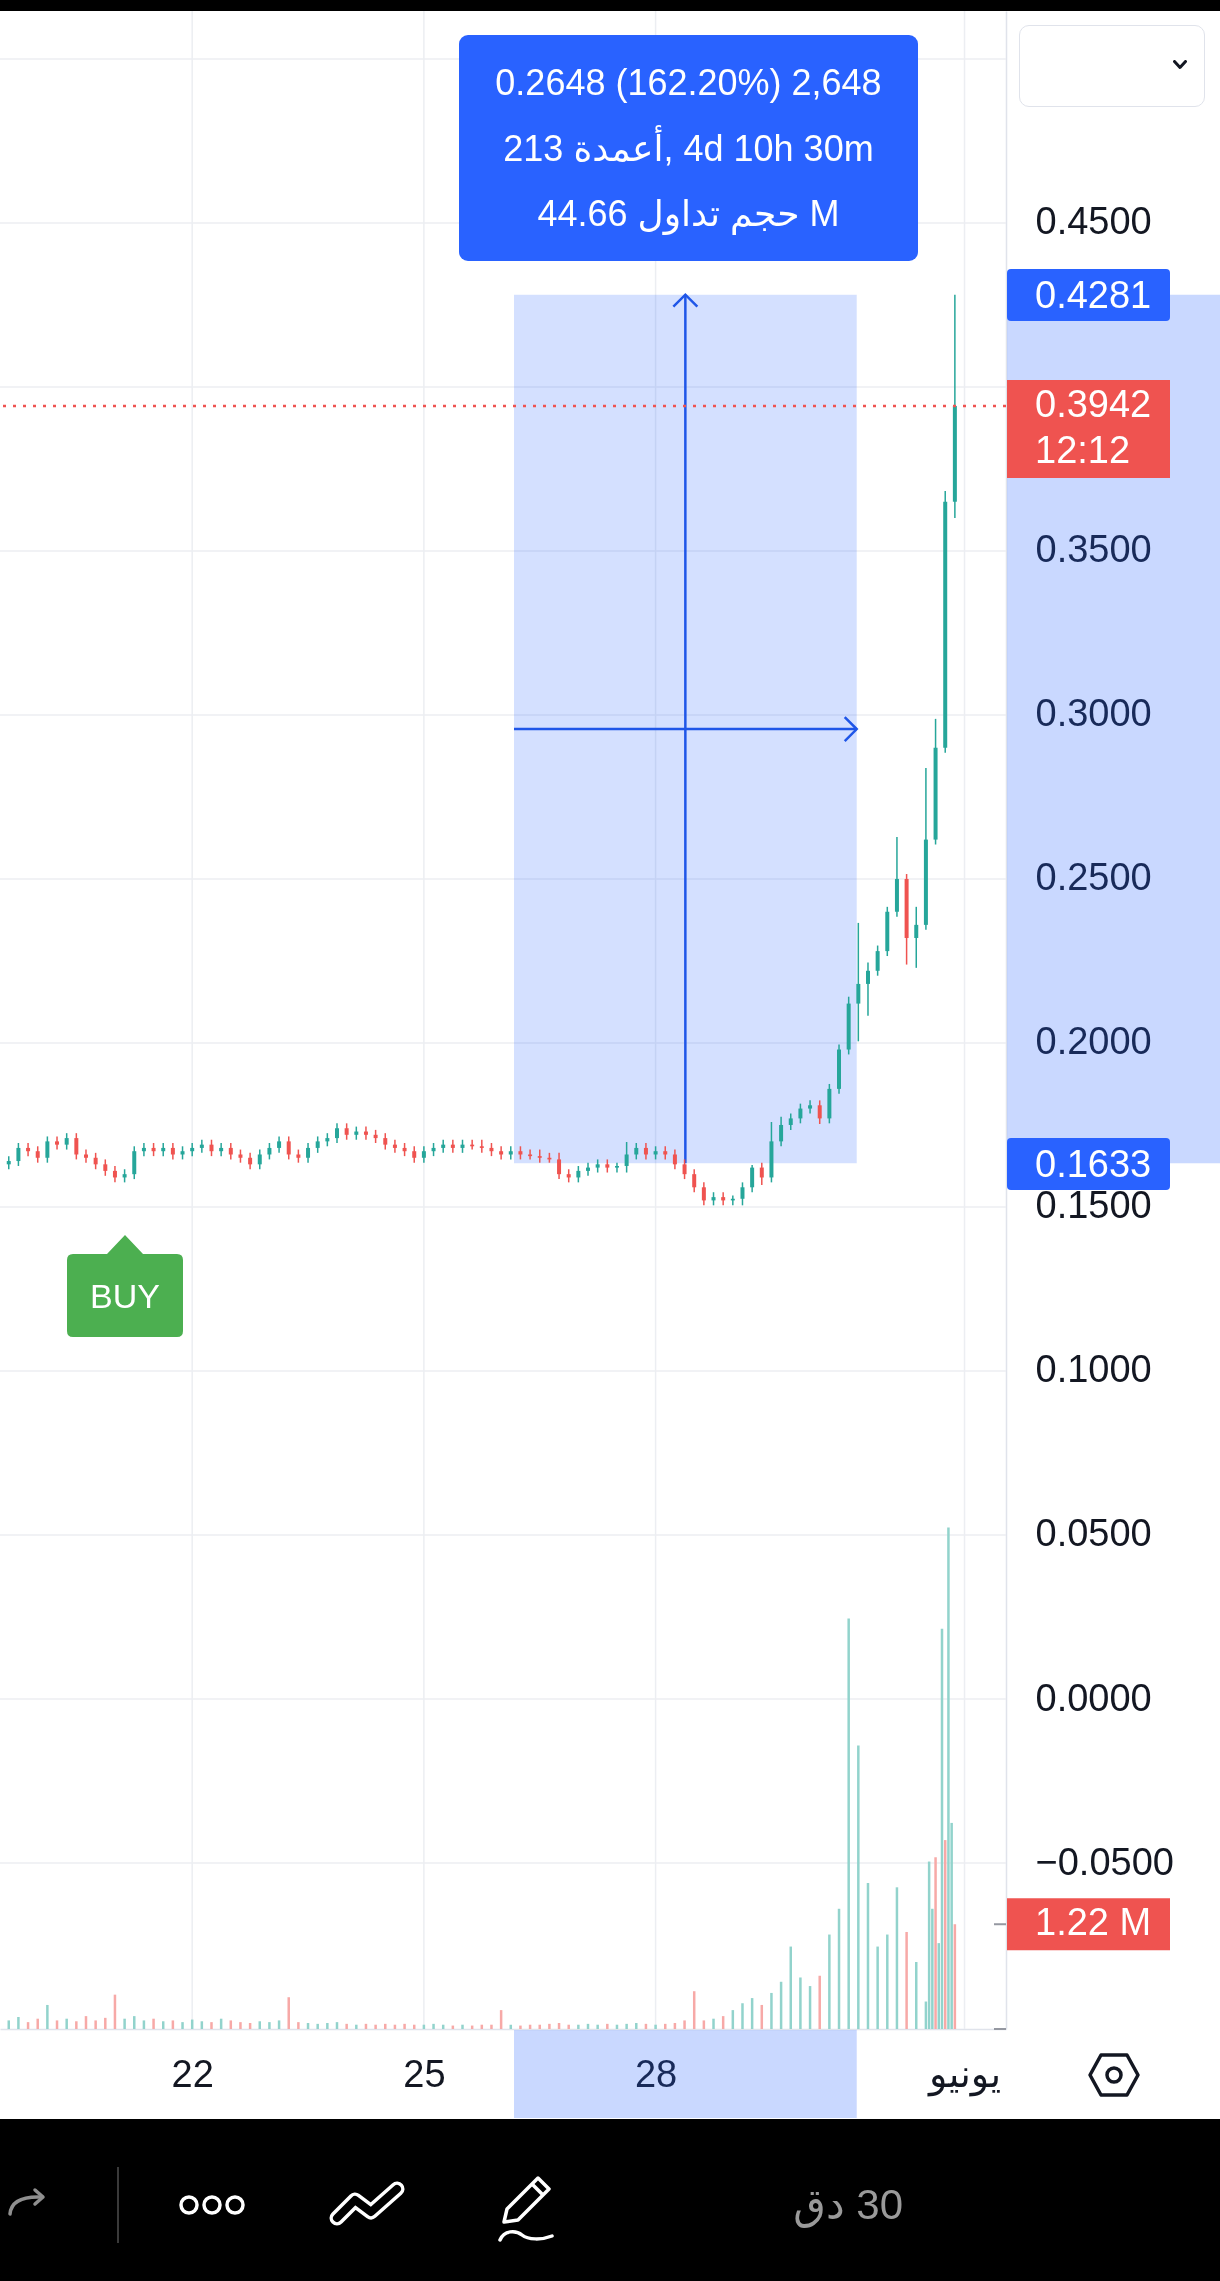 This screenshot has width=1220, height=2281. What do you see at coordinates (192, 2073) in the screenshot?
I see `x-tick-label: 22` at bounding box center [192, 2073].